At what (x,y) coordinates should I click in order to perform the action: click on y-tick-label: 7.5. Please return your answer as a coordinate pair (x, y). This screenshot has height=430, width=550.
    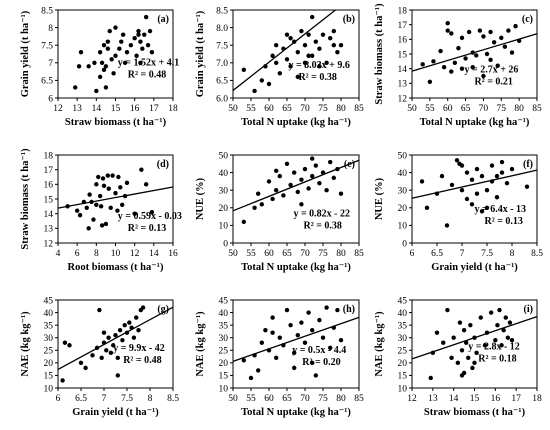
    Looking at the image, I should click on (47, 47).